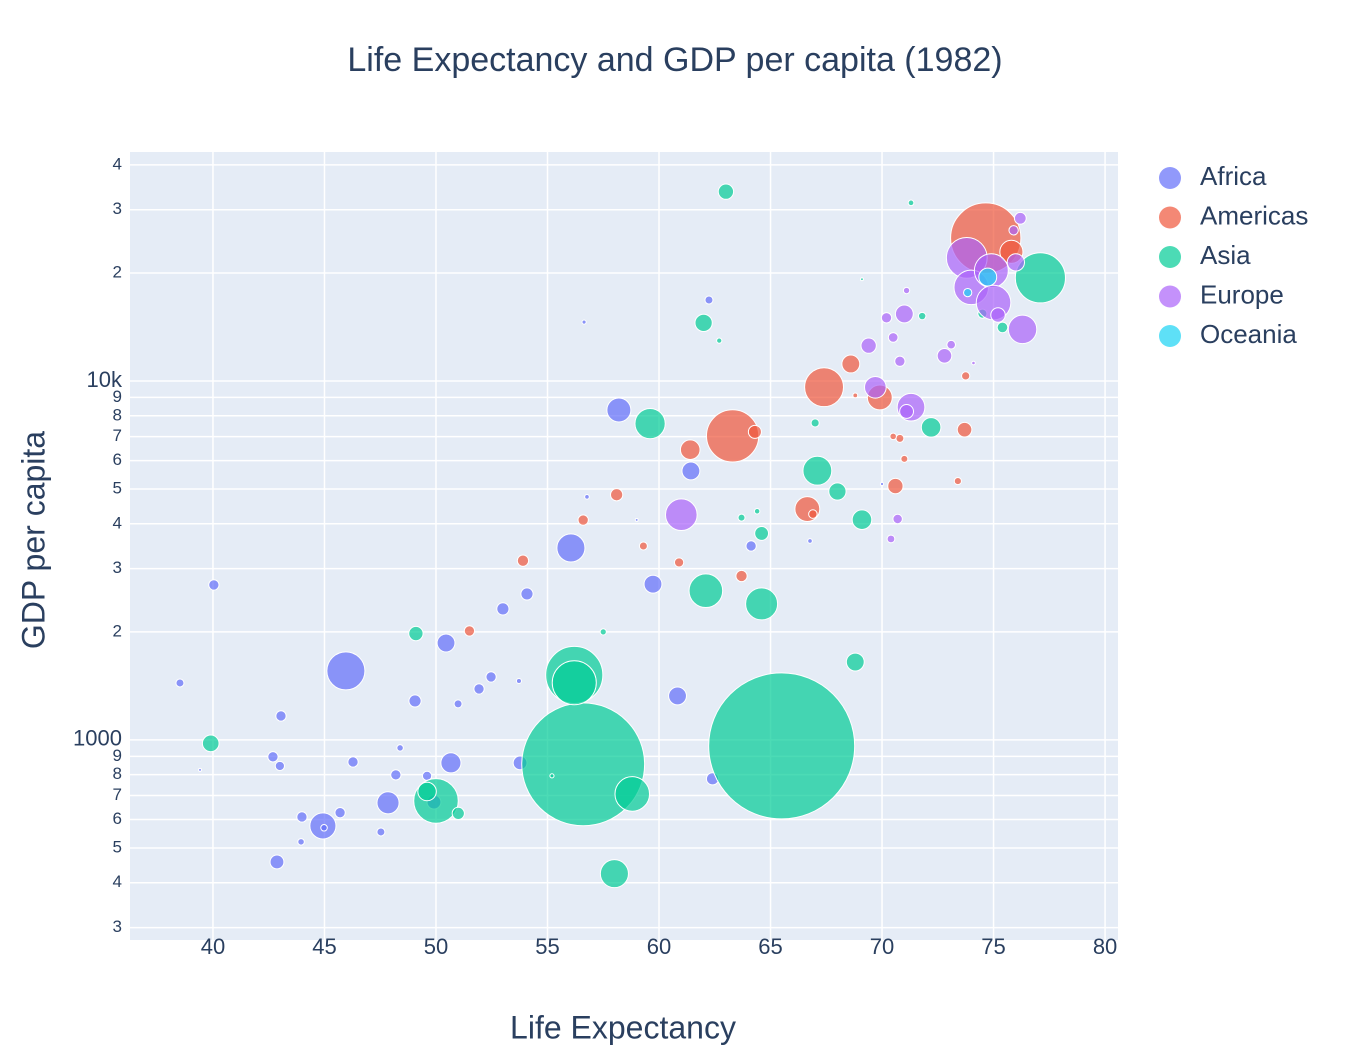 The width and height of the screenshot is (1350, 1050). Describe the element at coordinates (1105, 946) in the screenshot. I see `x-tick-label: 80` at that location.